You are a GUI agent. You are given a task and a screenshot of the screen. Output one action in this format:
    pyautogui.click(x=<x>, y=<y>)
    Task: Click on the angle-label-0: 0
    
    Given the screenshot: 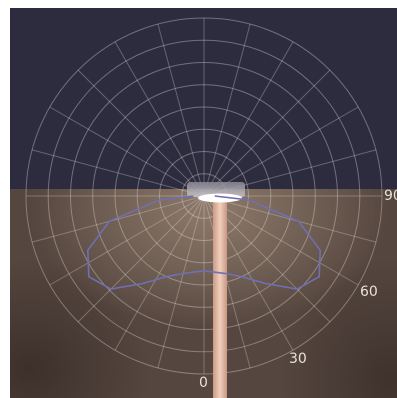 What is the action you would take?
    pyautogui.click(x=203, y=383)
    